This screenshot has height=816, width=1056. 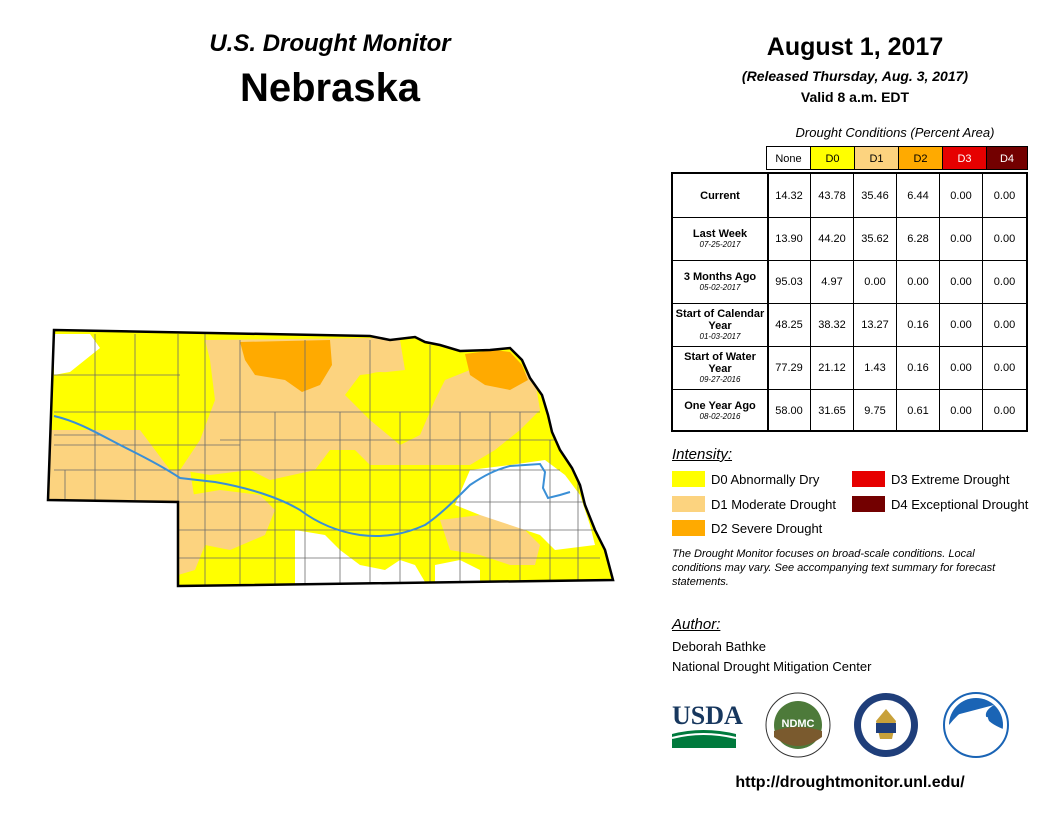 I want to click on table-cell: 4.97, so click(x=832, y=281).